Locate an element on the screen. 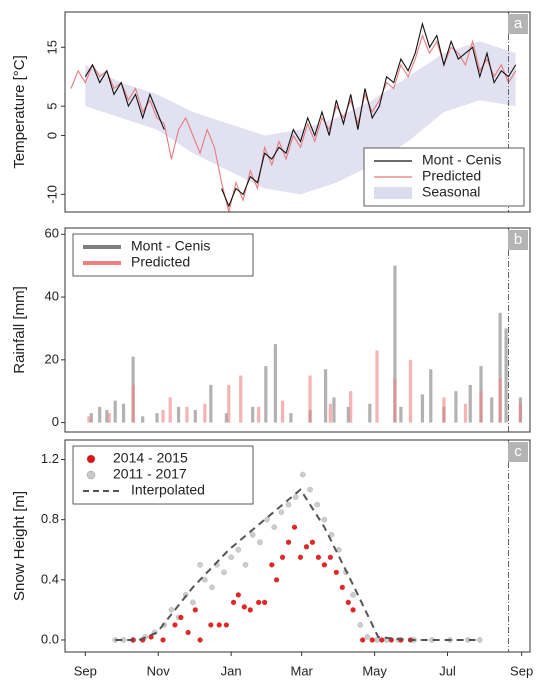  x-tick-label: Jan is located at coordinates (231, 670).